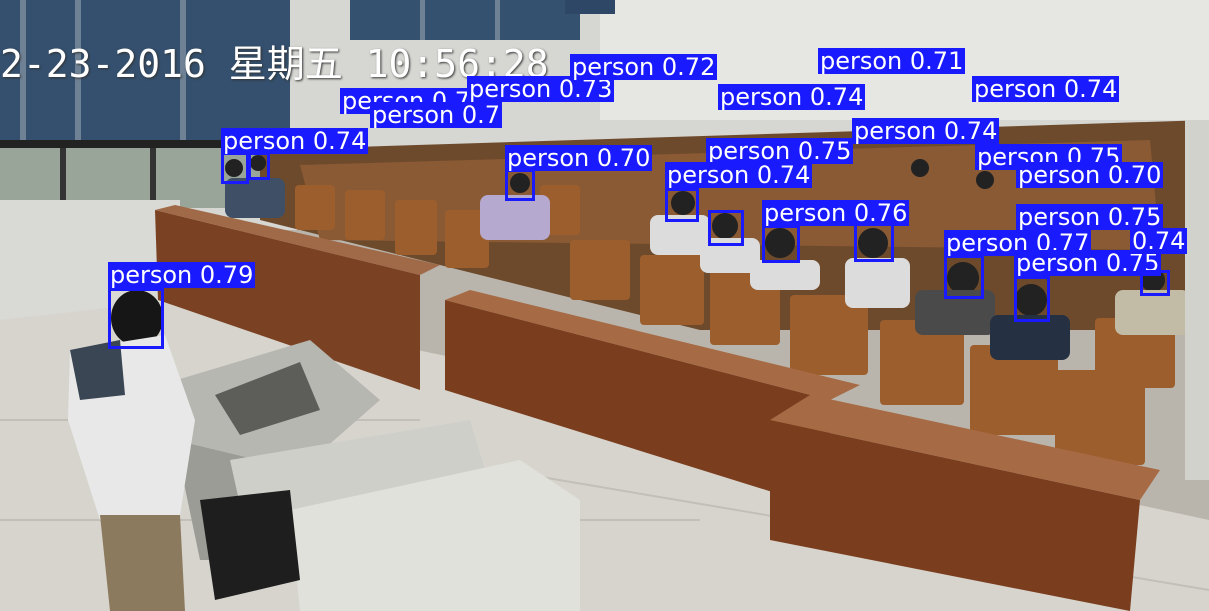 The height and width of the screenshot is (611, 1209). Describe the element at coordinates (274, 64) in the screenshot. I see `video-timestamp: 2-23-2016 星期五 10:56:28` at that location.